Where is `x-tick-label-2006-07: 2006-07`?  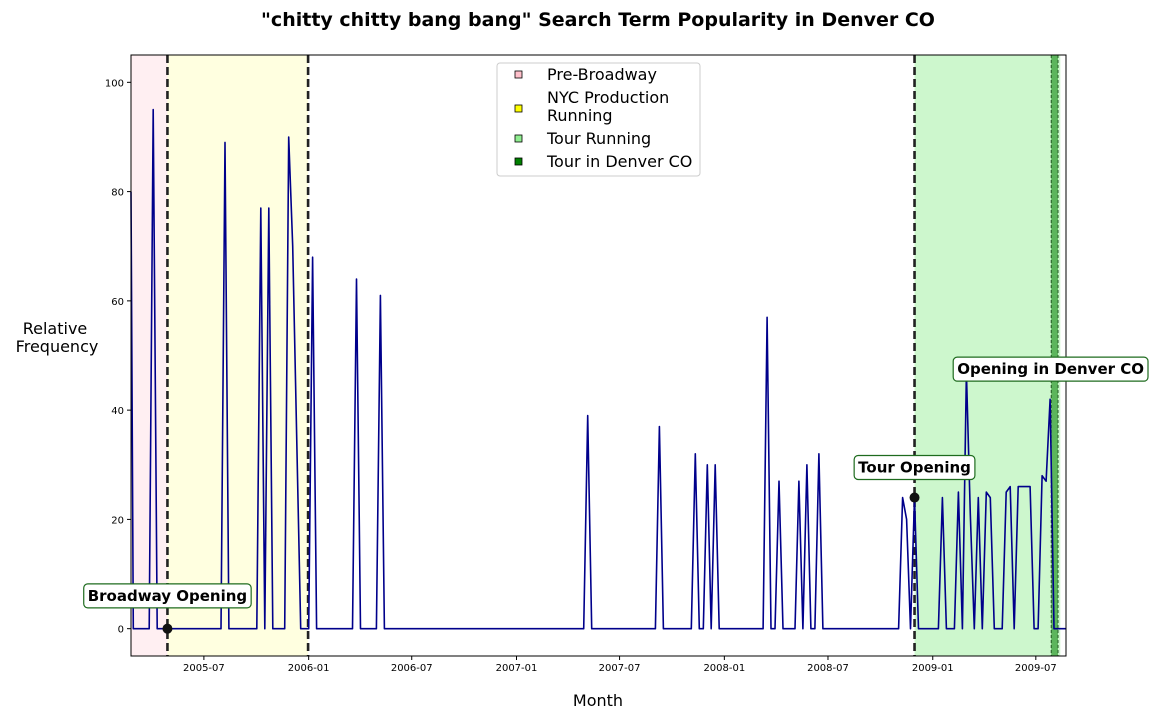
x-tick-label-2006-07: 2006-07 is located at coordinates (412, 668).